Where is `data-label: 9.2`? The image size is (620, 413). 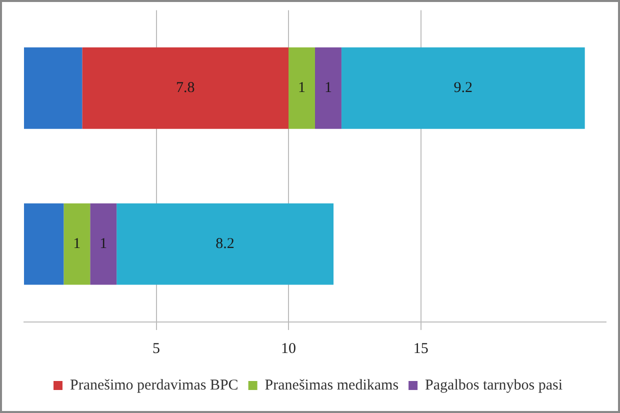
data-label: 9.2 is located at coordinates (463, 88).